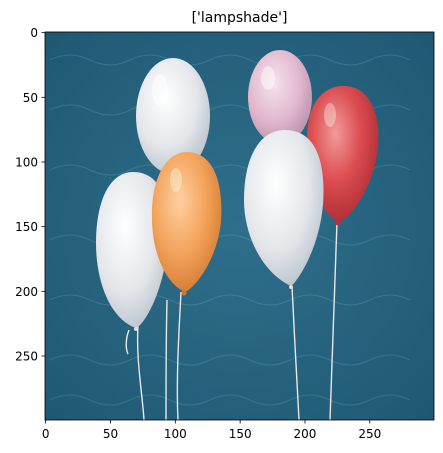  I want to click on y-tick-label: 100, so click(26, 162).